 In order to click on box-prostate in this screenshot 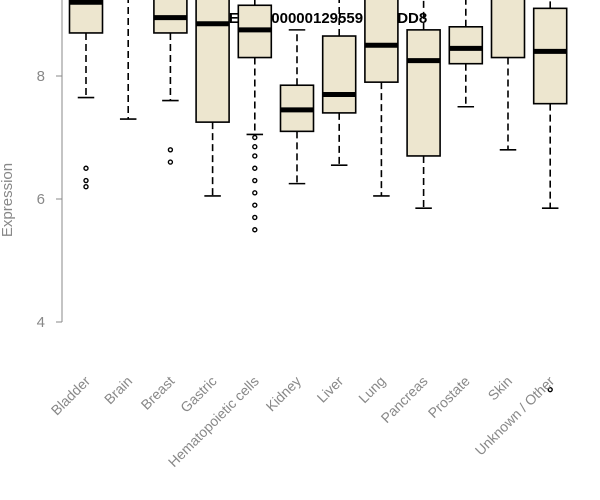, I will do `click(466, 54)`.